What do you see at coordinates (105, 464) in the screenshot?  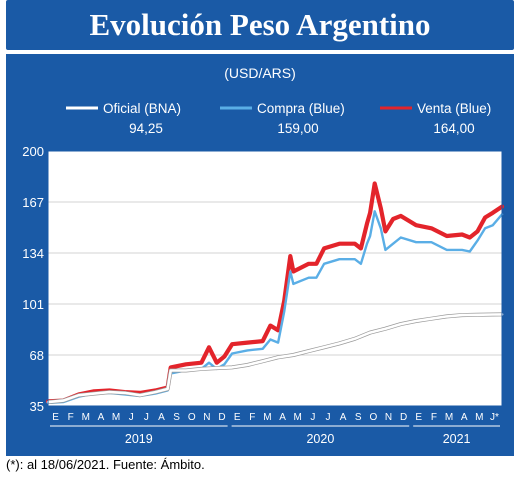 I see `footnote: (*): al 18/06/2021. Fuente: Ámbito.` at bounding box center [105, 464].